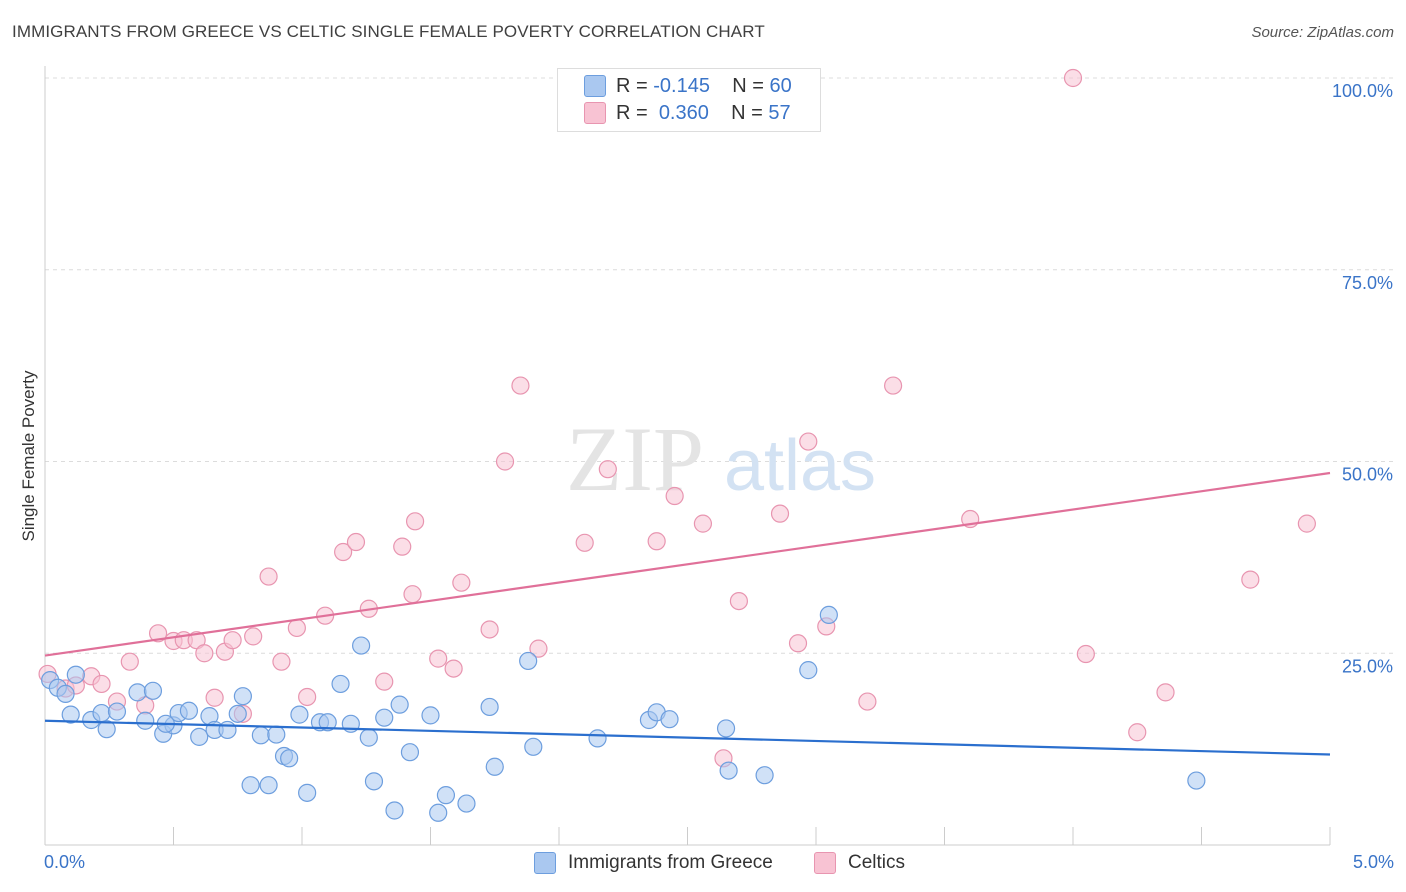  Describe the element at coordinates (595, 113) in the screenshot. I see `celtic-swatch` at that location.